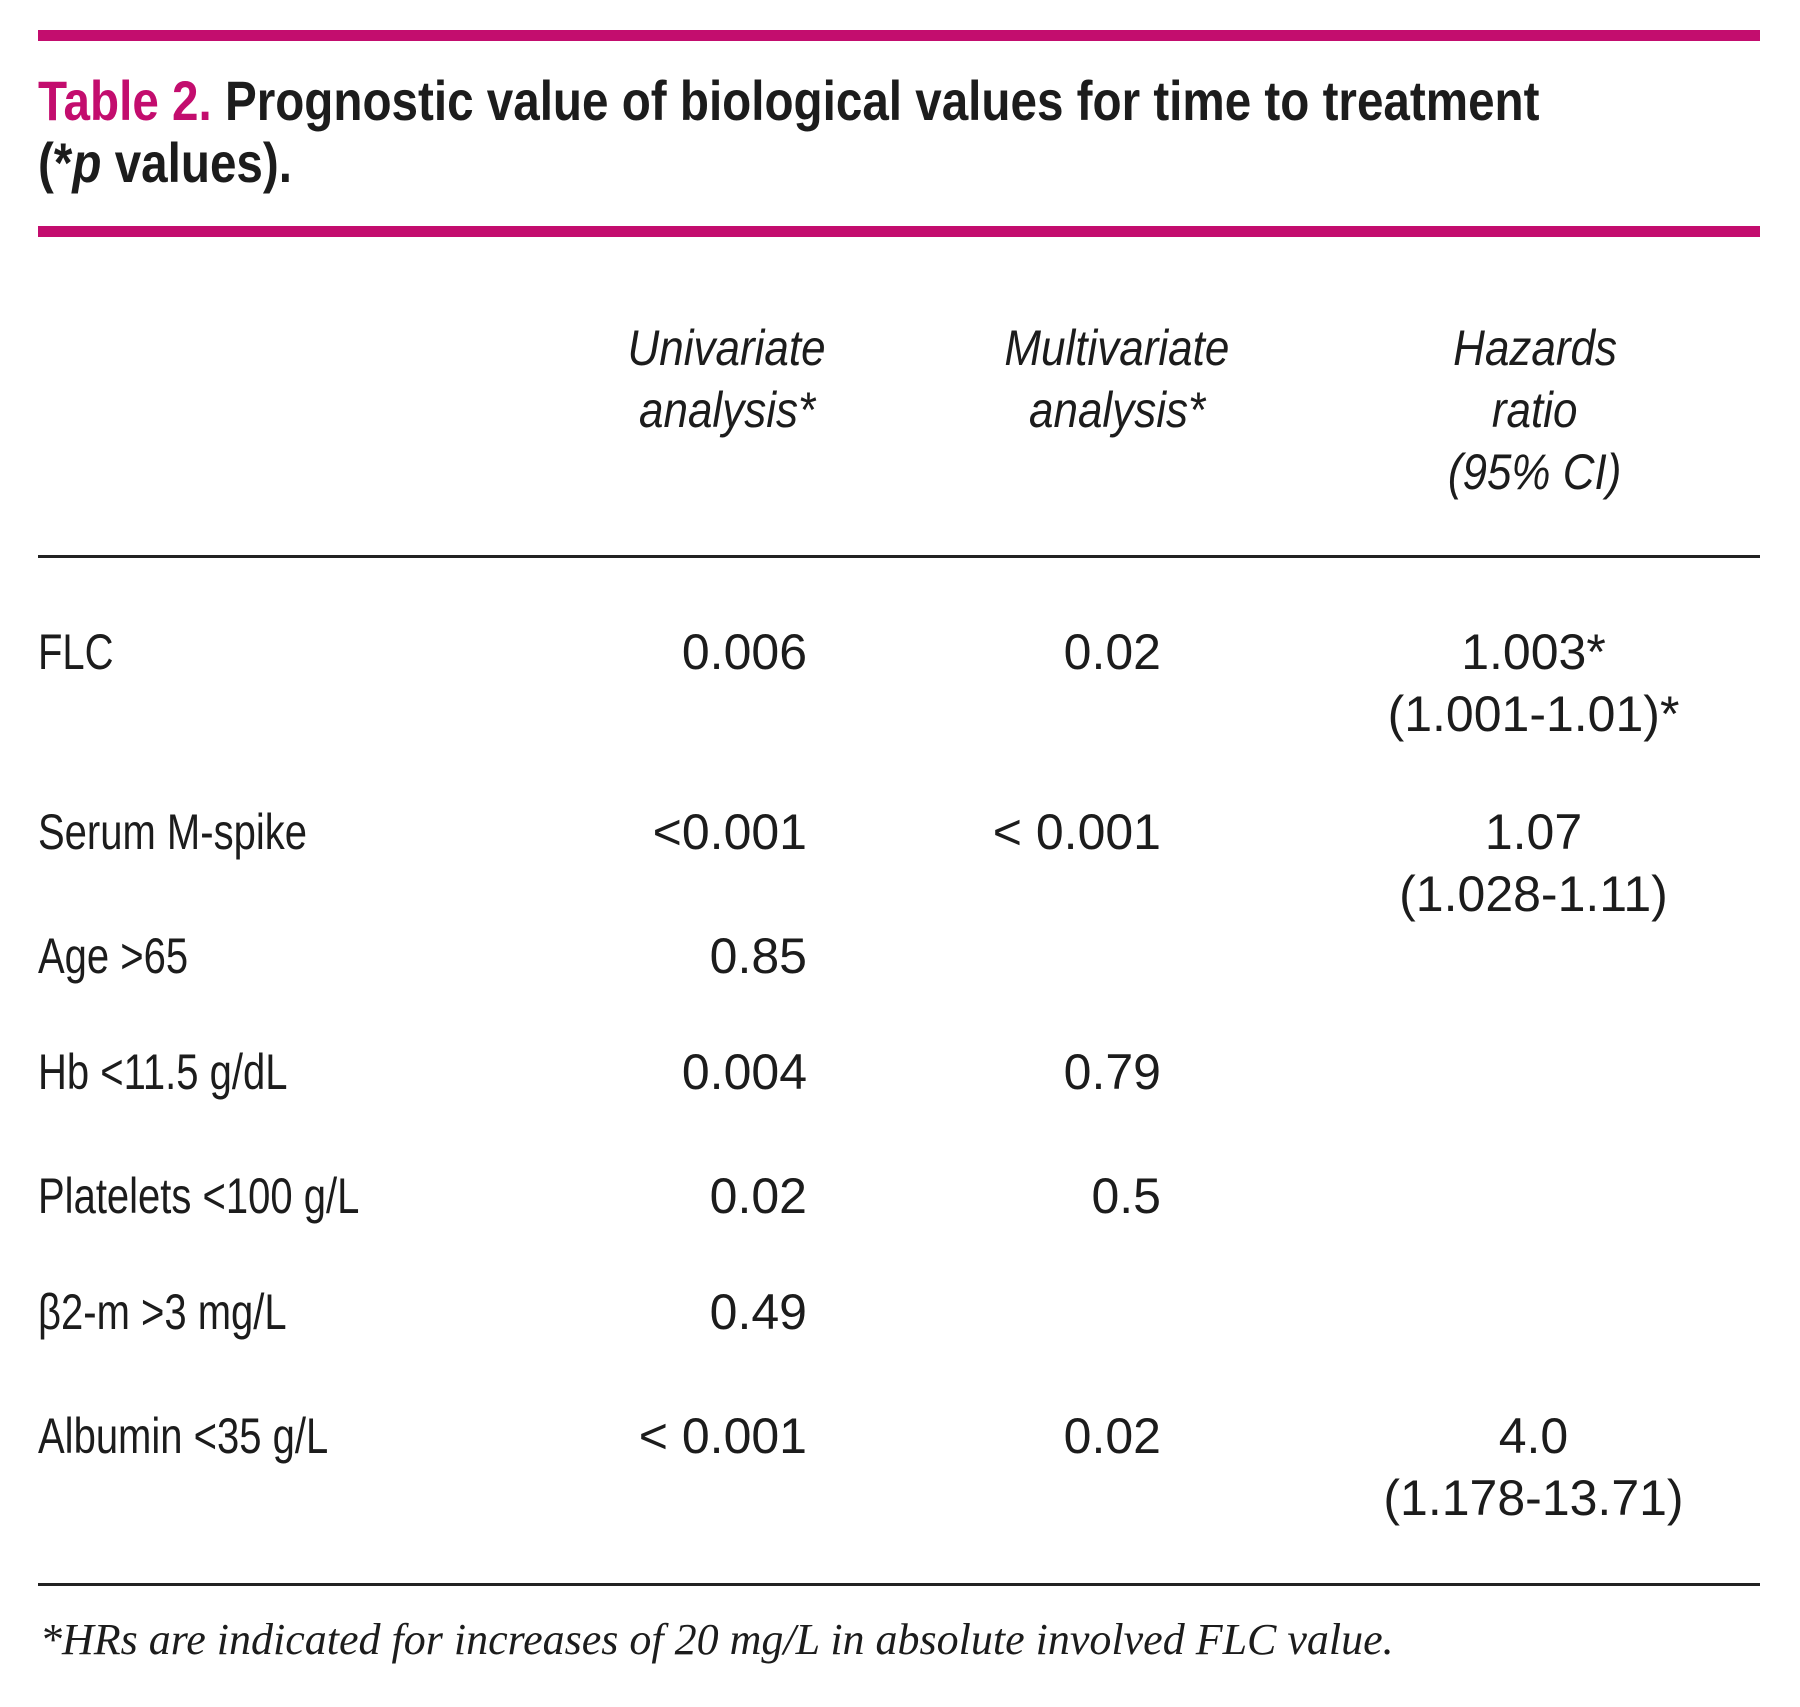  I want to click on row-label: Age >65, so click(113, 956).